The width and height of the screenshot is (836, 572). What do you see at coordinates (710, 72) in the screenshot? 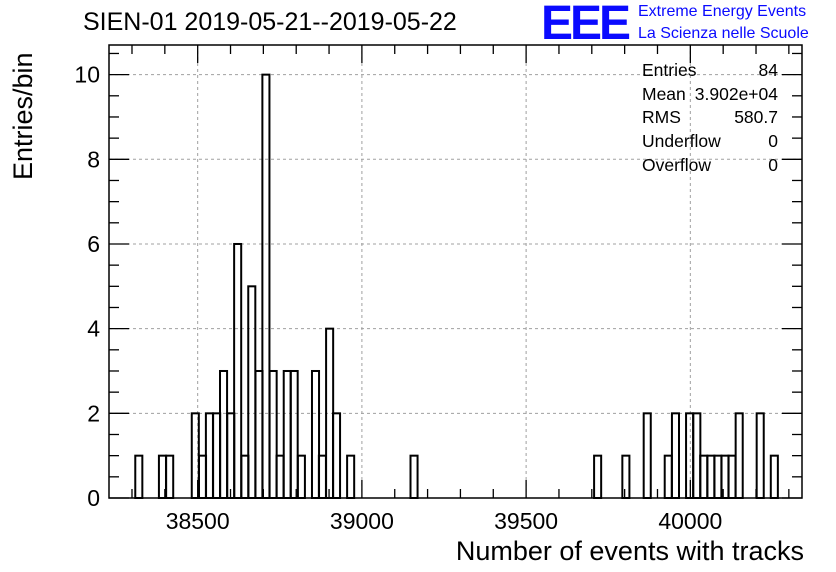
I see `stats-row-entries: Entries 84` at bounding box center [710, 72].